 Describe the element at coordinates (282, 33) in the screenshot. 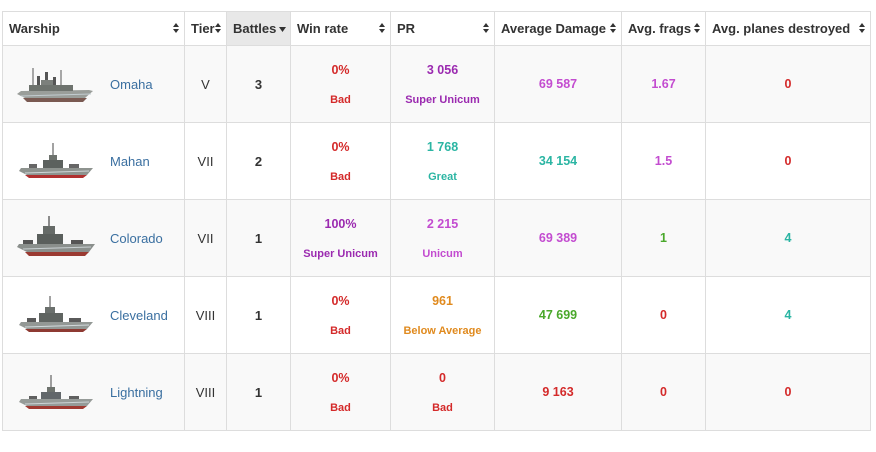

I see `sort-descending-icon` at that location.